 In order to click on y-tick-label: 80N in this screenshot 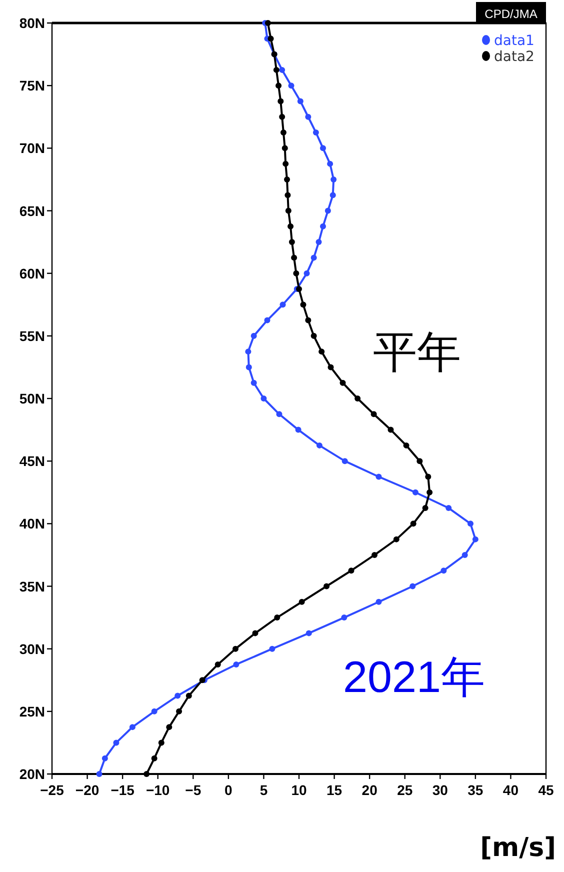, I will do `click(32, 23)`.